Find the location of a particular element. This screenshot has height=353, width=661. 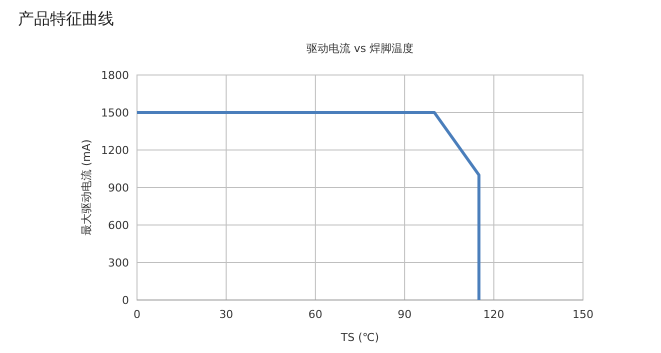

y-axis-title: 最大驱动电流 (mA) is located at coordinates (86, 187).